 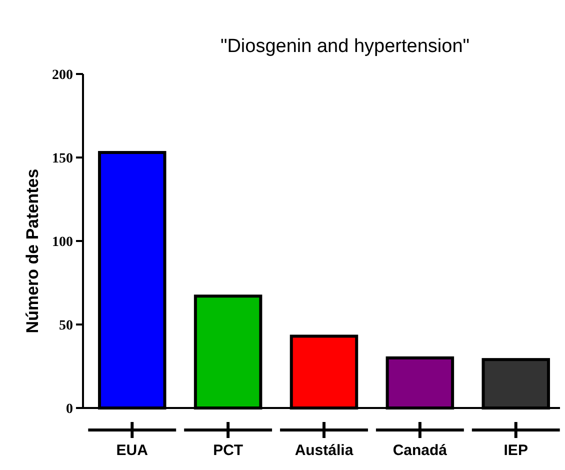 I want to click on y-tick-label: 150, so click(x=62, y=158).